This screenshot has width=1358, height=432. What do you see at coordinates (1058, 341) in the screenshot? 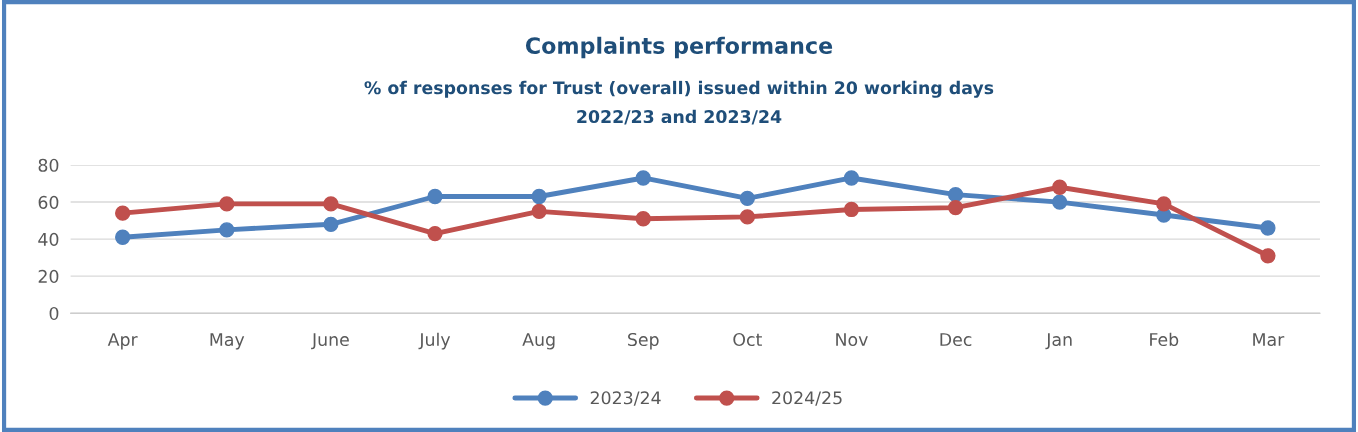
I see `x-tick-label: Jan` at bounding box center [1058, 341].